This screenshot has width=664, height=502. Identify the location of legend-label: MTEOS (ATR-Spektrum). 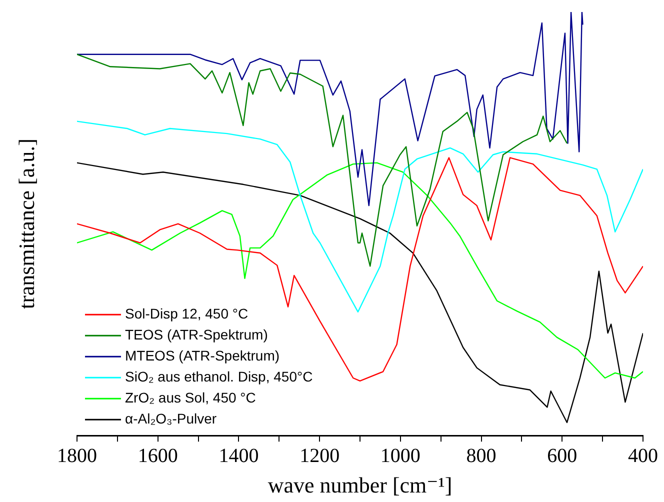
(202, 355).